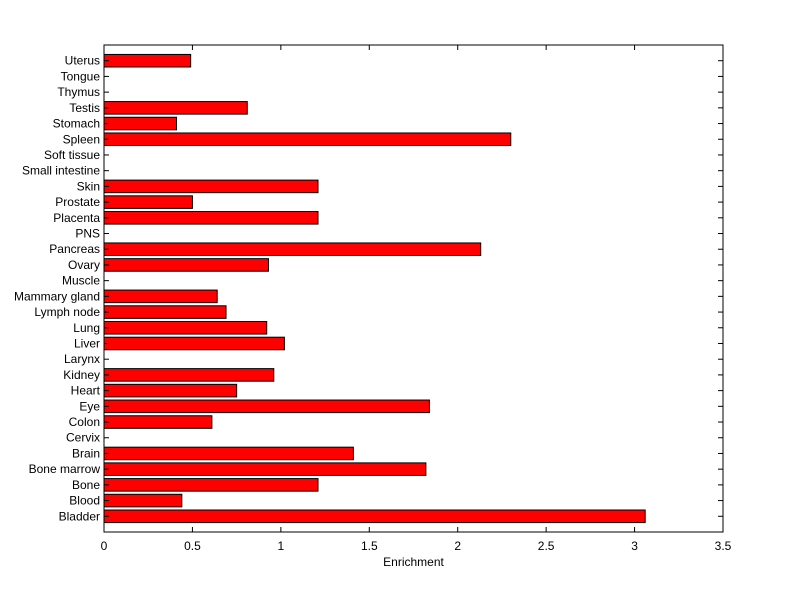 The width and height of the screenshot is (800, 599). I want to click on x-tick-label: 3, so click(634, 546).